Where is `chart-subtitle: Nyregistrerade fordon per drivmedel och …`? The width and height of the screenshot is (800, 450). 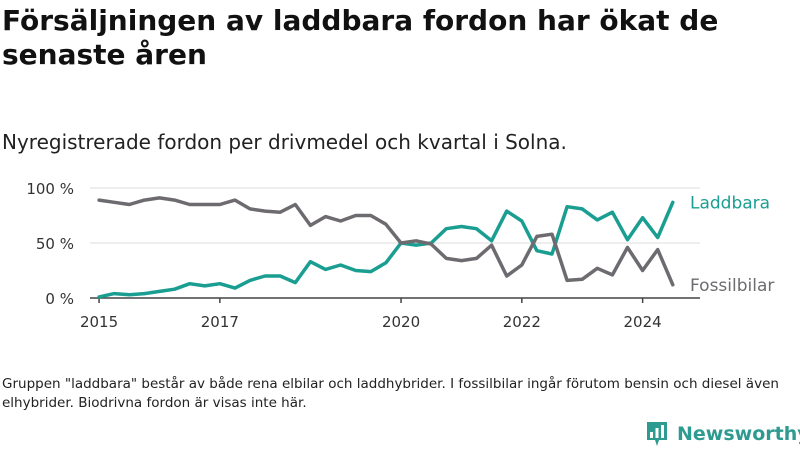
chart-subtitle: Nyregistrerade fordon per drivmedel och … is located at coordinates (284, 142).